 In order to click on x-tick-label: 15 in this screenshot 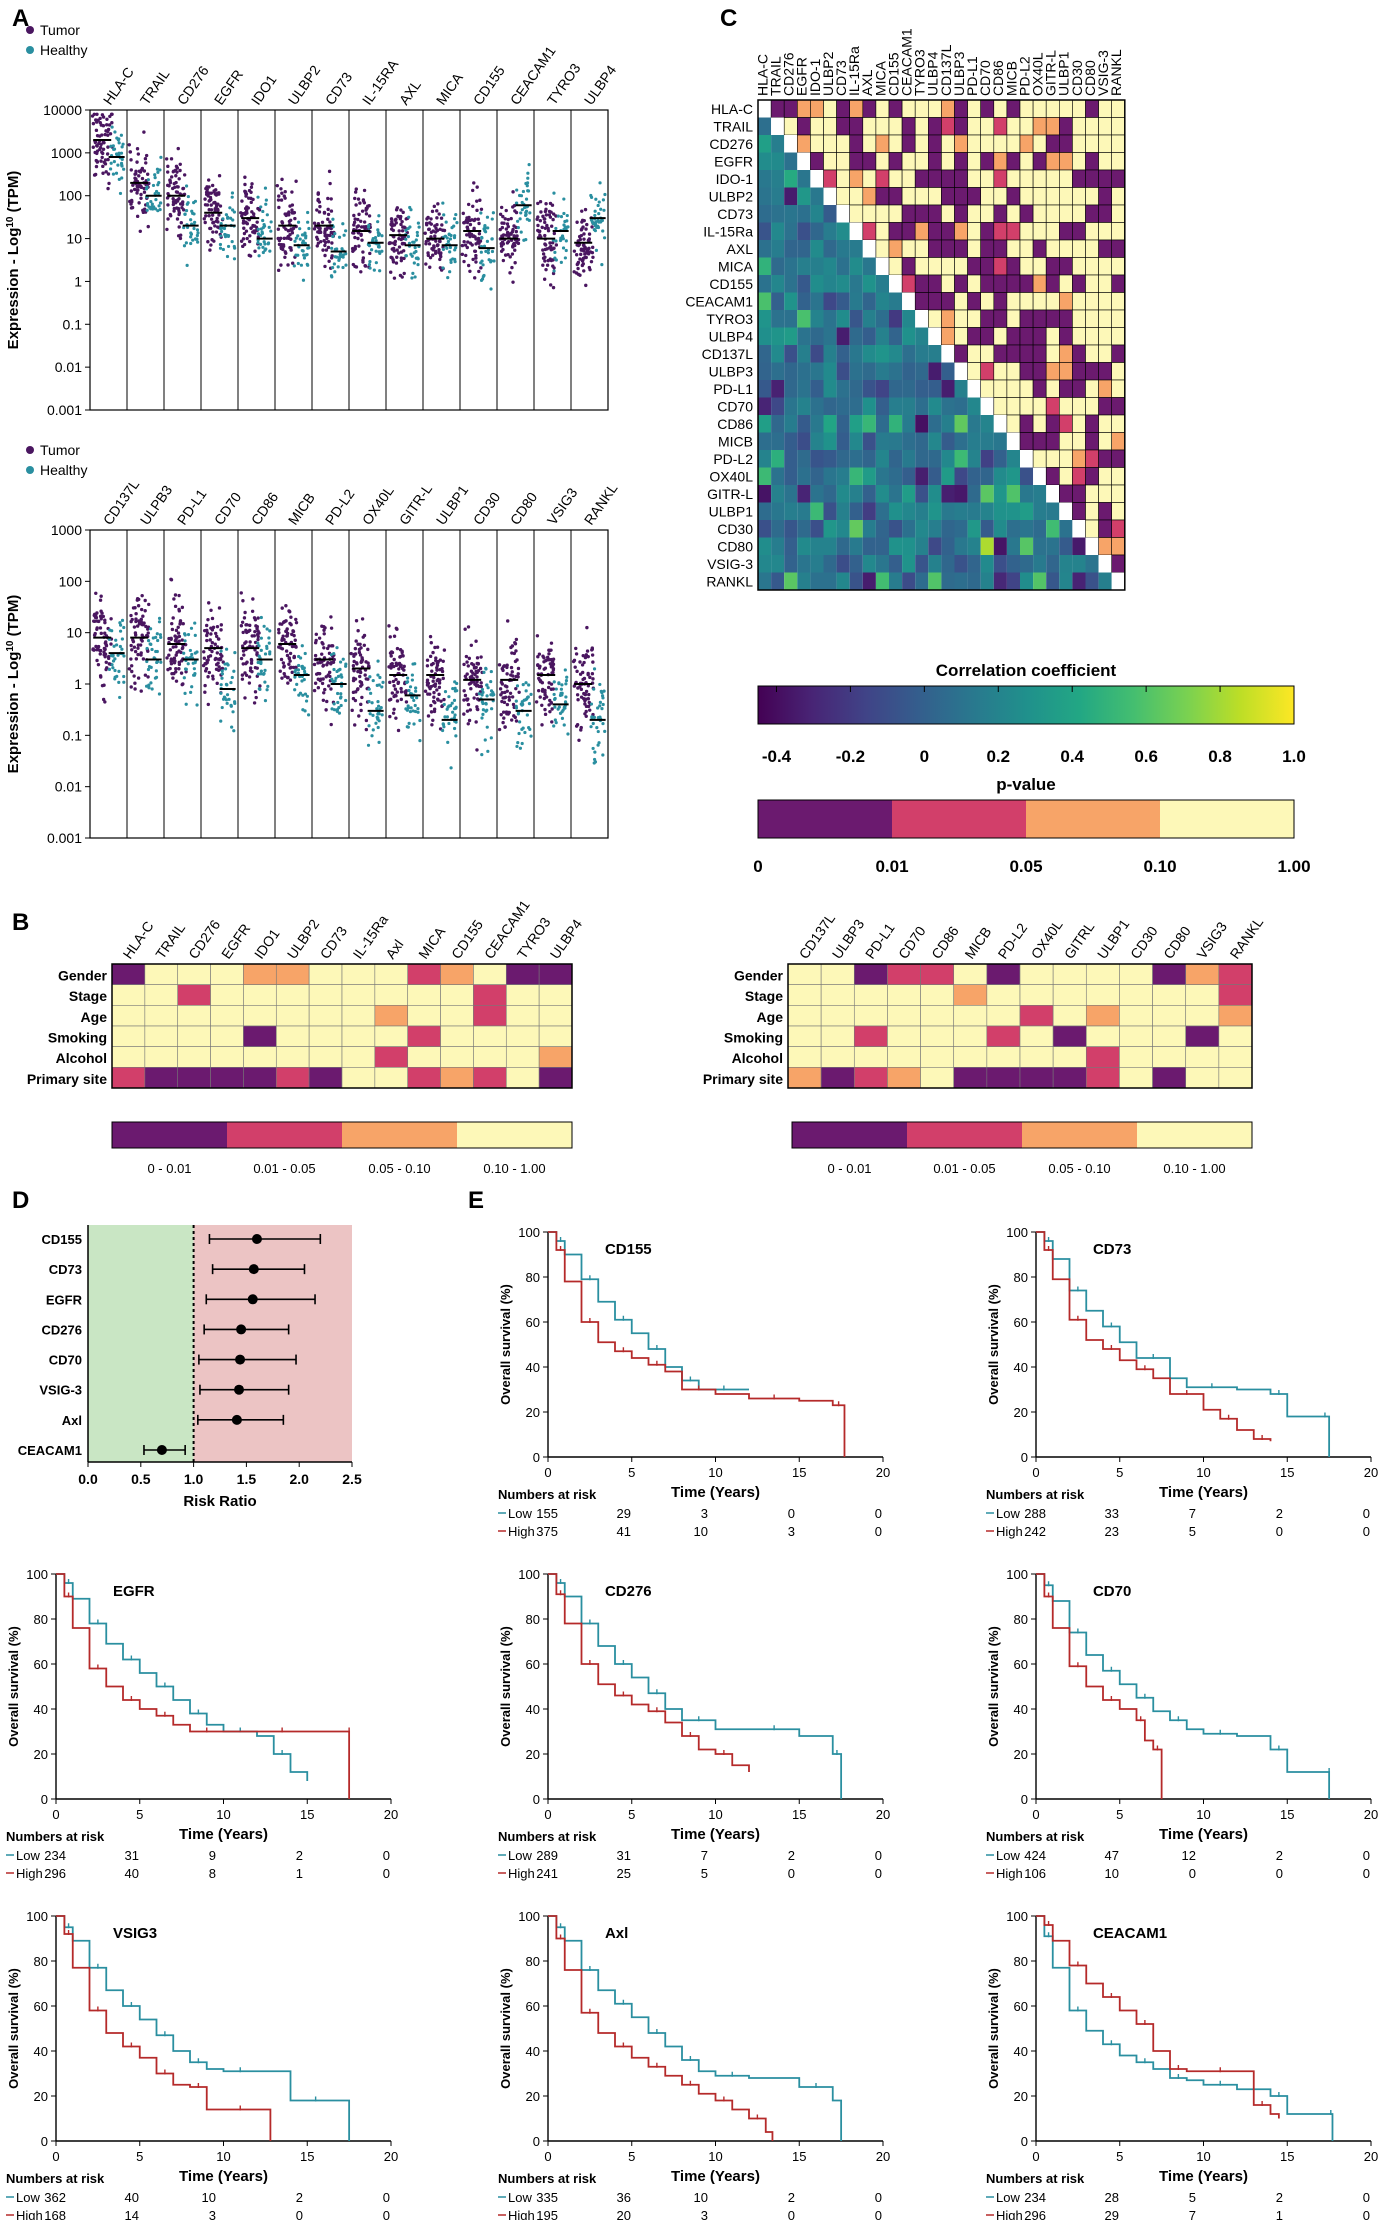, I will do `click(799, 1814)`.